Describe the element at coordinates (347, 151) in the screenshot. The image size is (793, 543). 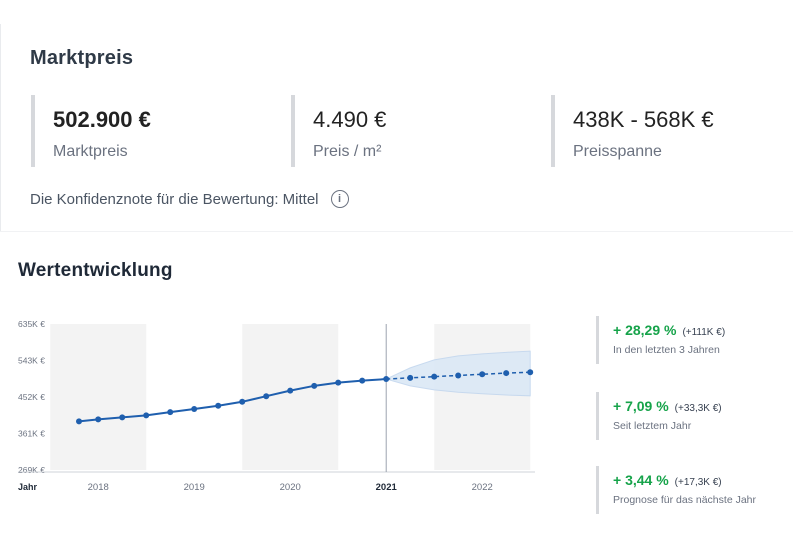
I see `stat-price-per-sqm-label: Preis / m²` at that location.